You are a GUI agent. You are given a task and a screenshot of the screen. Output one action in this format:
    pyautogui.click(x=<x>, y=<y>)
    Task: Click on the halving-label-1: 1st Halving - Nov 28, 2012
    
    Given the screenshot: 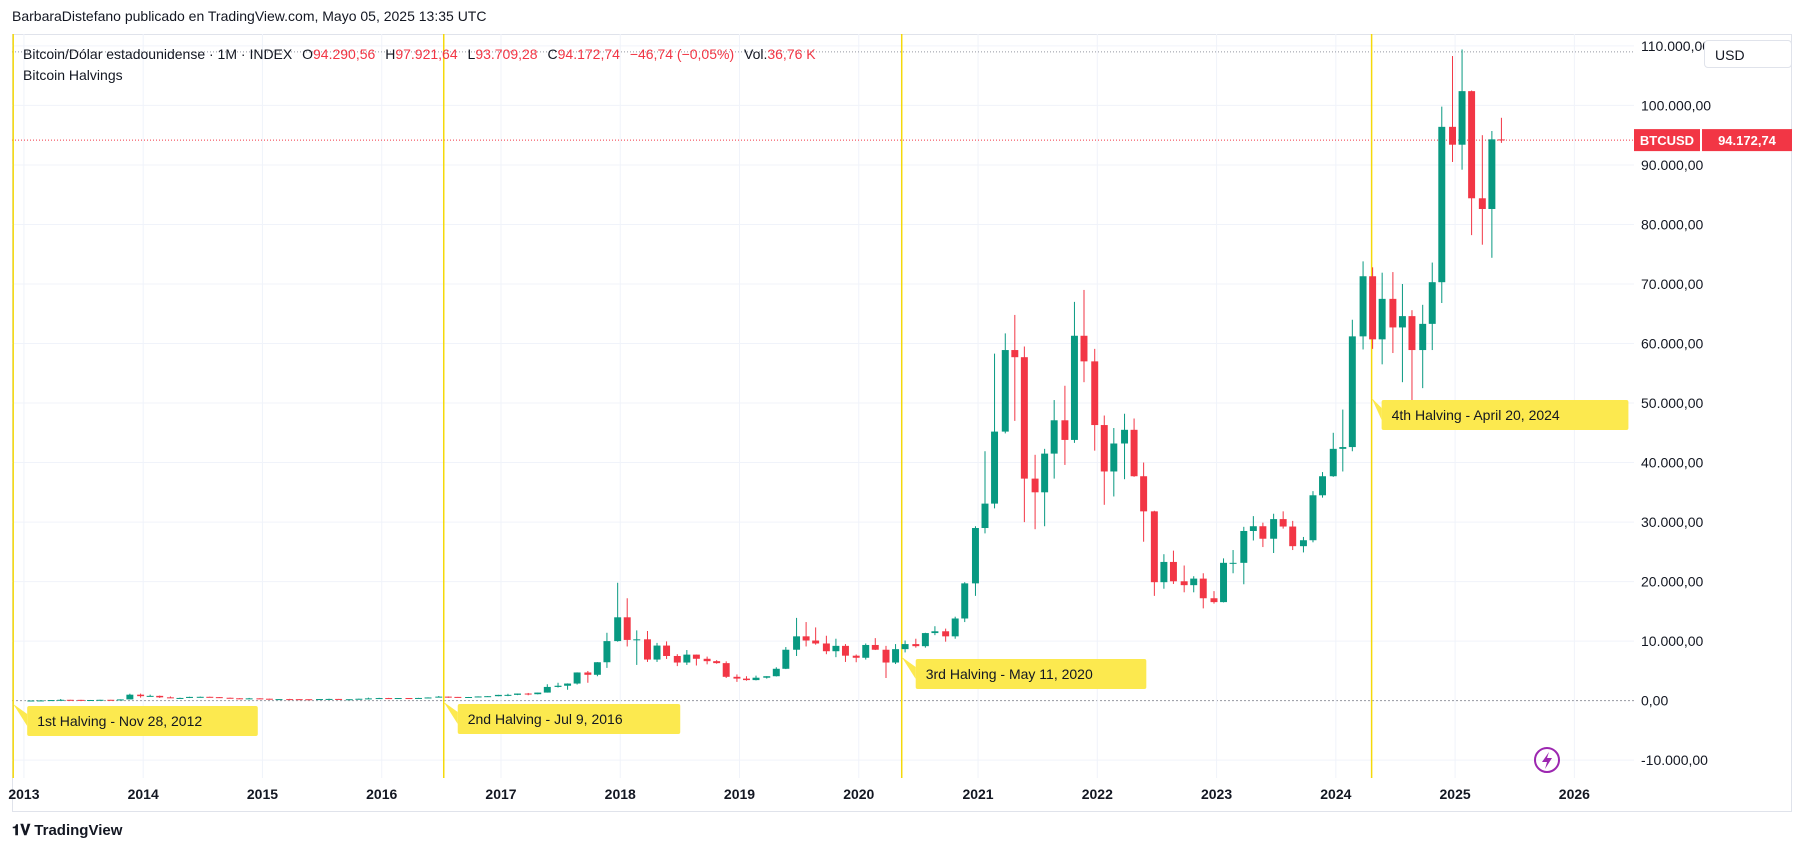 What is the action you would take?
    pyautogui.click(x=135, y=720)
    